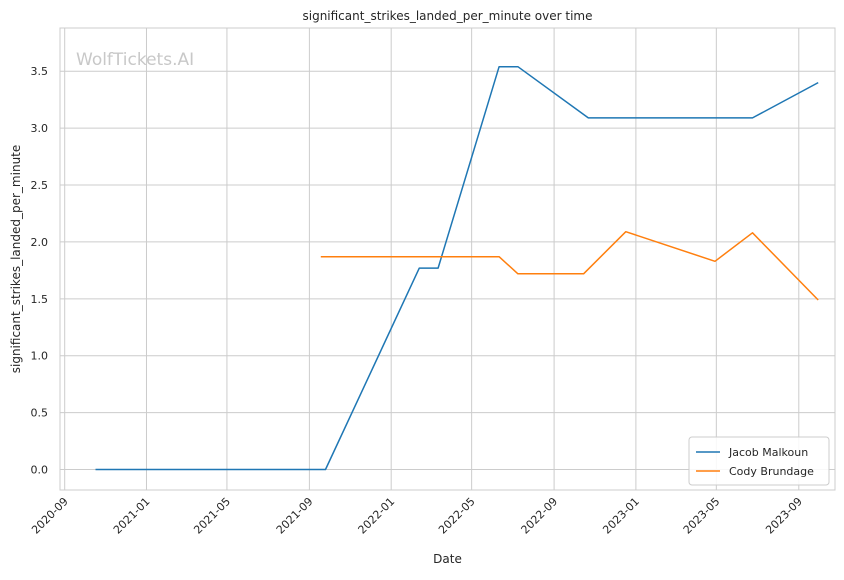 The width and height of the screenshot is (844, 580). What do you see at coordinates (295, 516) in the screenshot?
I see `x-tick-label: 2021-09` at bounding box center [295, 516].